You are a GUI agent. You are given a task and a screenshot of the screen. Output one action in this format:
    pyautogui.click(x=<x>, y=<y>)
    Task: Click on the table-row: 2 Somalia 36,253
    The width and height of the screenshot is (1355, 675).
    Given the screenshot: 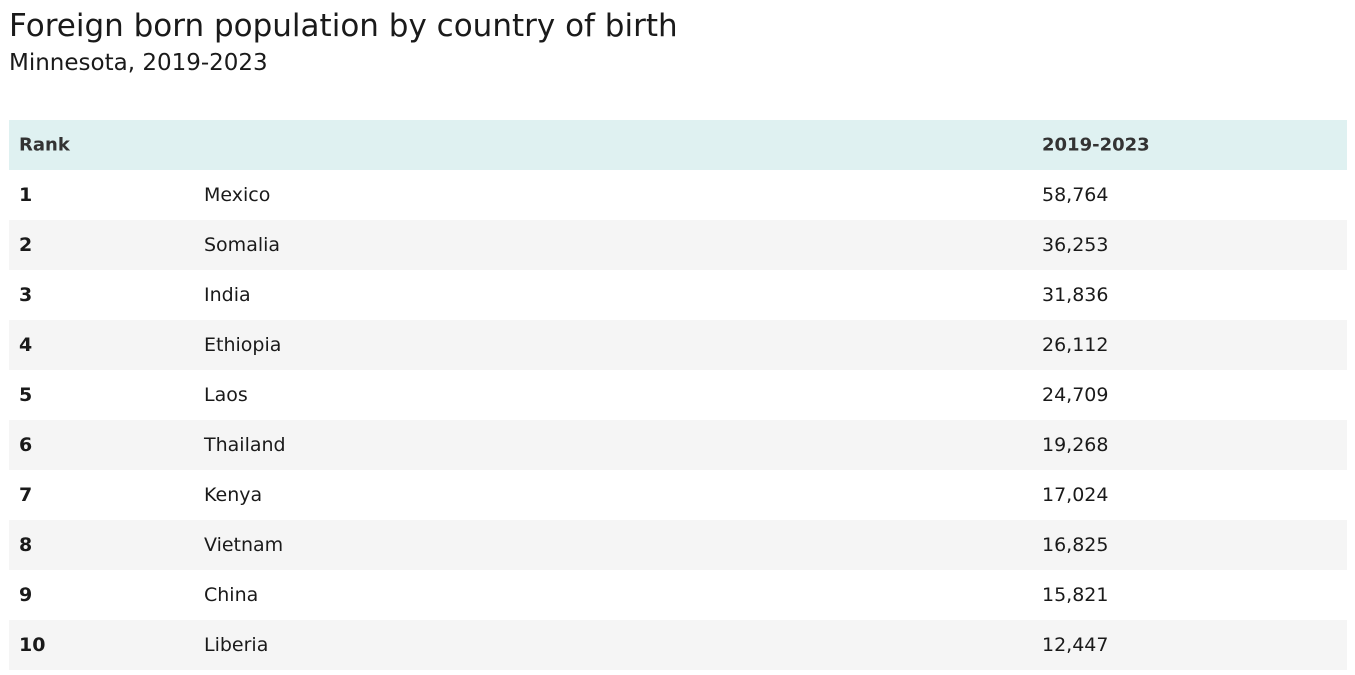 What is the action you would take?
    pyautogui.click(x=678, y=245)
    